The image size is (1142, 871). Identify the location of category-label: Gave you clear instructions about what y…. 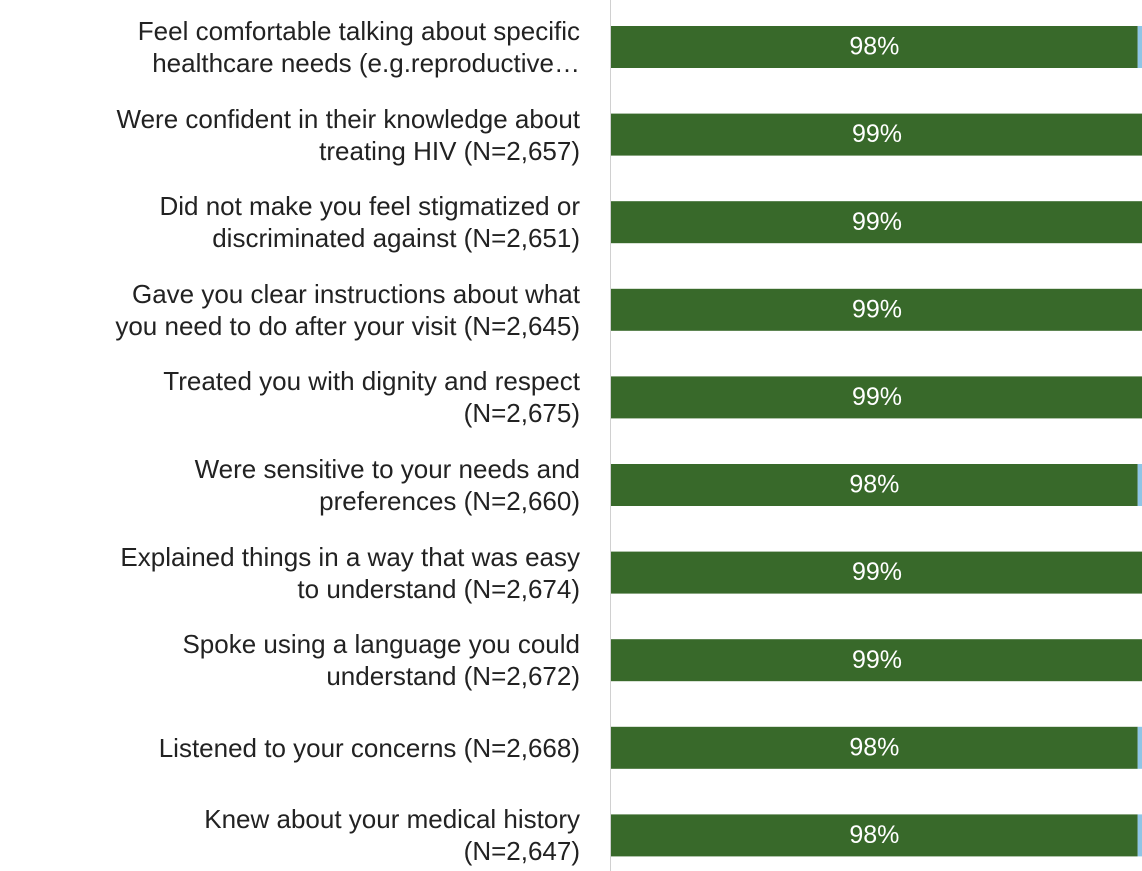
(347, 309).